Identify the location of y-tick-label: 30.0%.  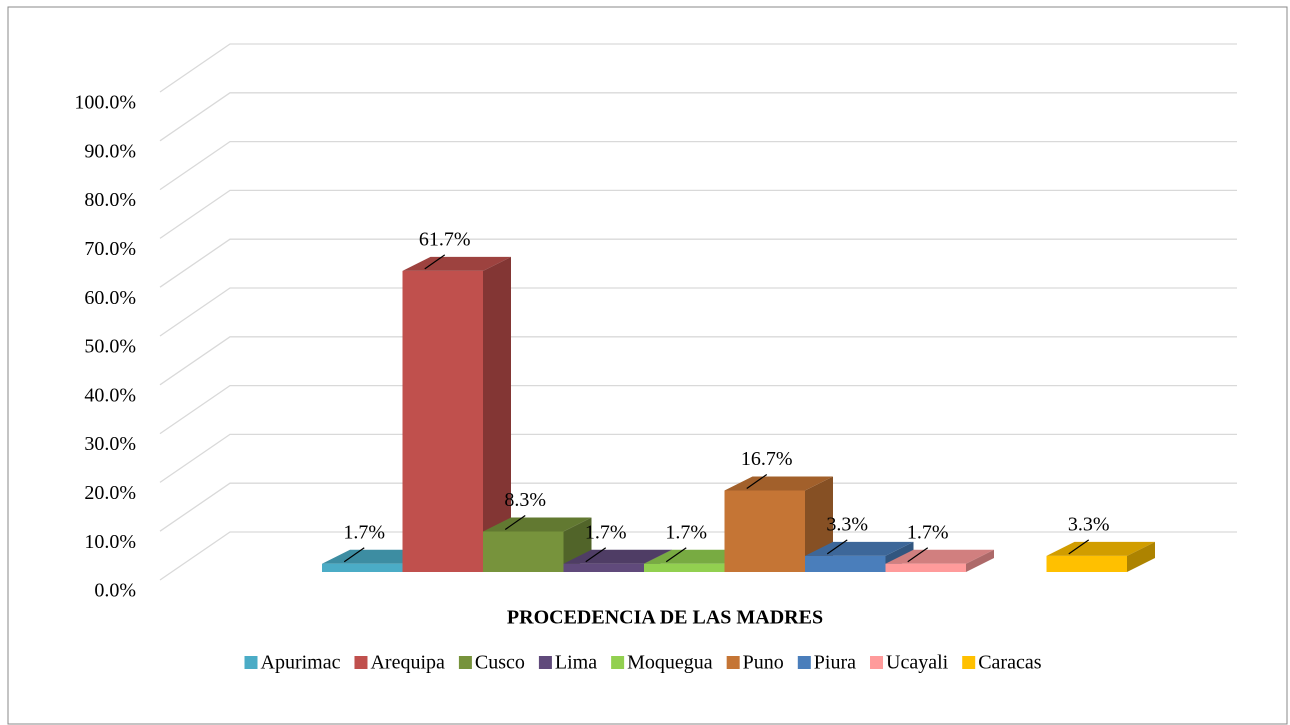
(110, 444).